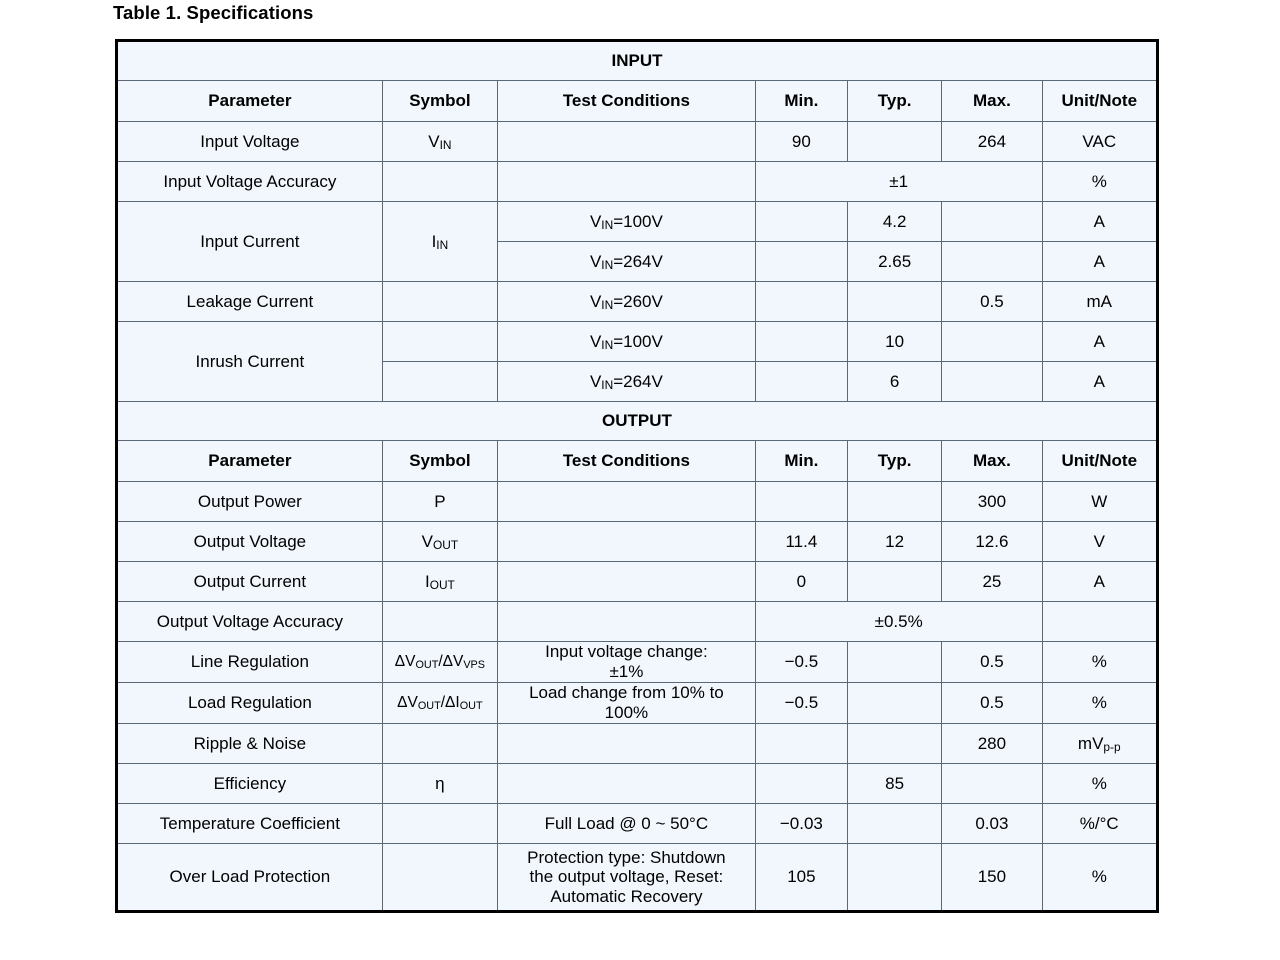  I want to click on cell-unit: %, so click(1100, 703).